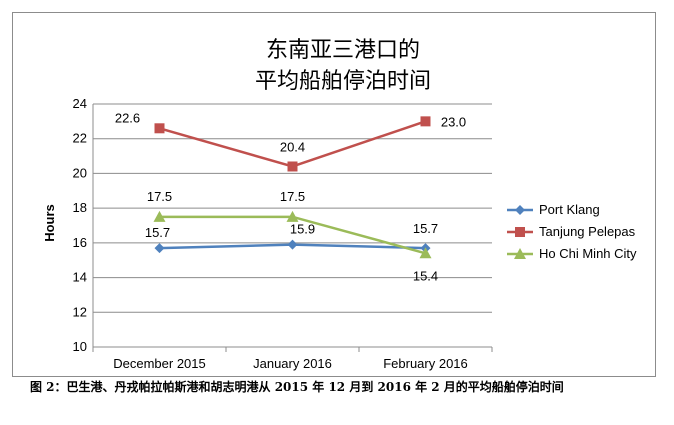  Describe the element at coordinates (587, 231) in the screenshot. I see `legend-label: Tanjung Pelepas` at that location.